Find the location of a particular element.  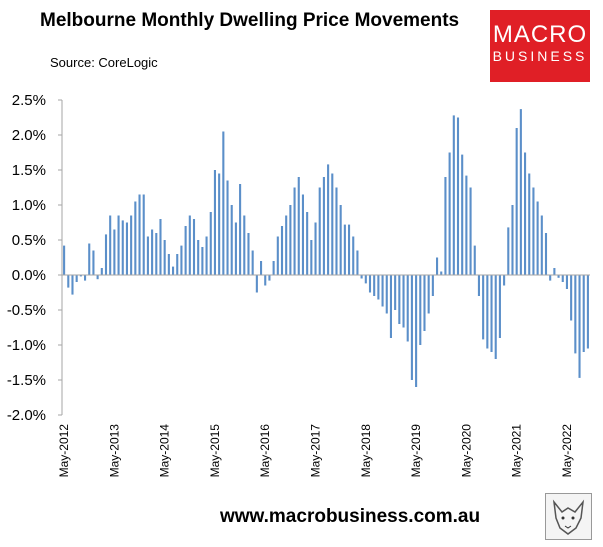

y-tick-label: 1.0% is located at coordinates (29, 205).